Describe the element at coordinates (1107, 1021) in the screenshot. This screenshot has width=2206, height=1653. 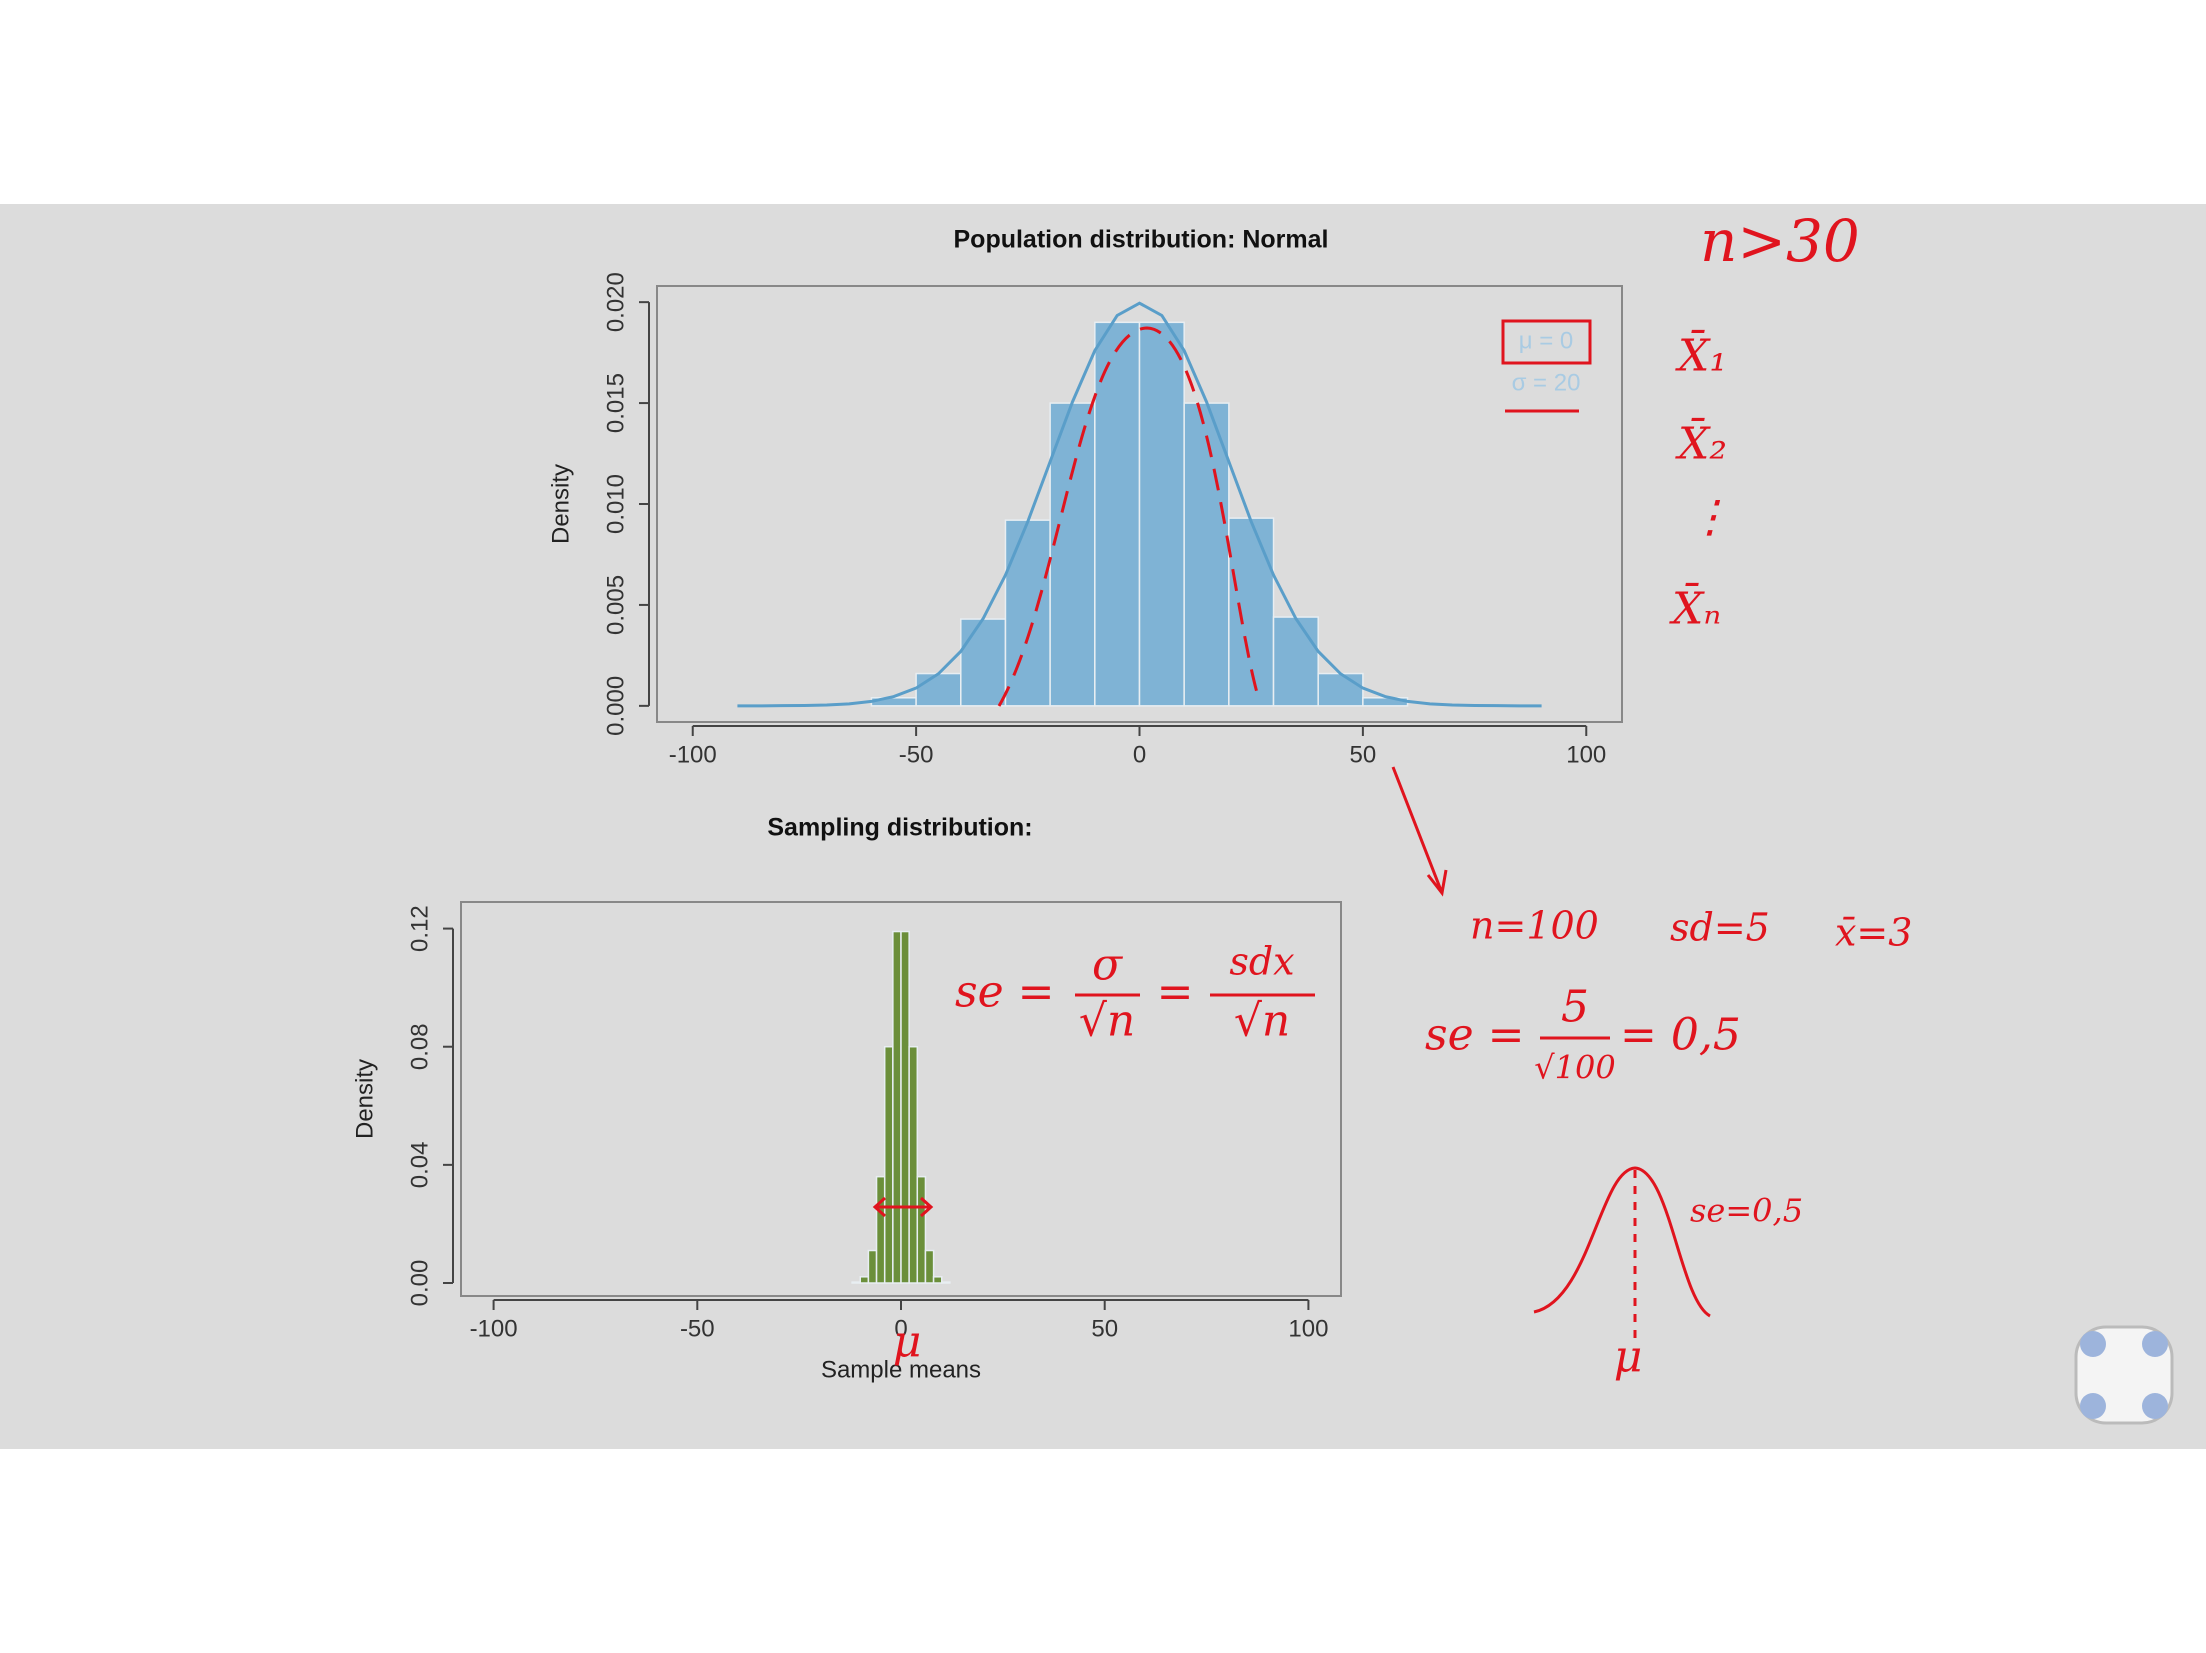
I see `se-den: √n` at that location.